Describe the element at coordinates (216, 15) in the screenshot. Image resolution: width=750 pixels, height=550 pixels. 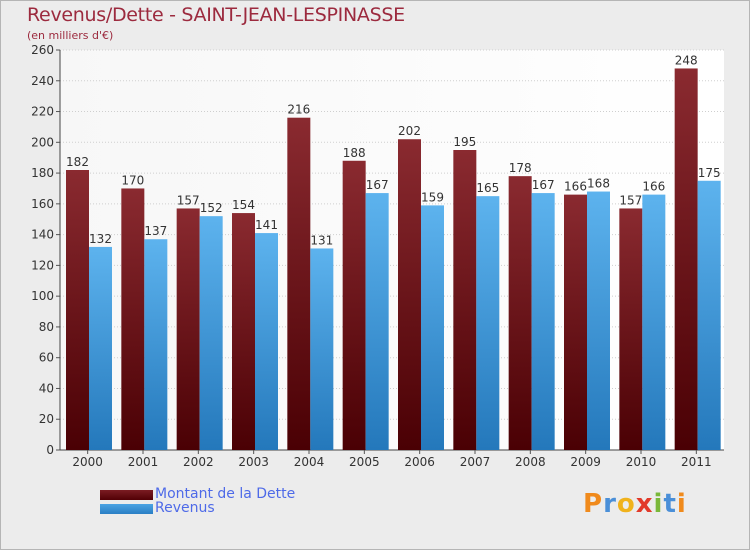
I see `chart-title: Revenus/Dette - SAINT-JEAN-LESPINASSE` at that location.